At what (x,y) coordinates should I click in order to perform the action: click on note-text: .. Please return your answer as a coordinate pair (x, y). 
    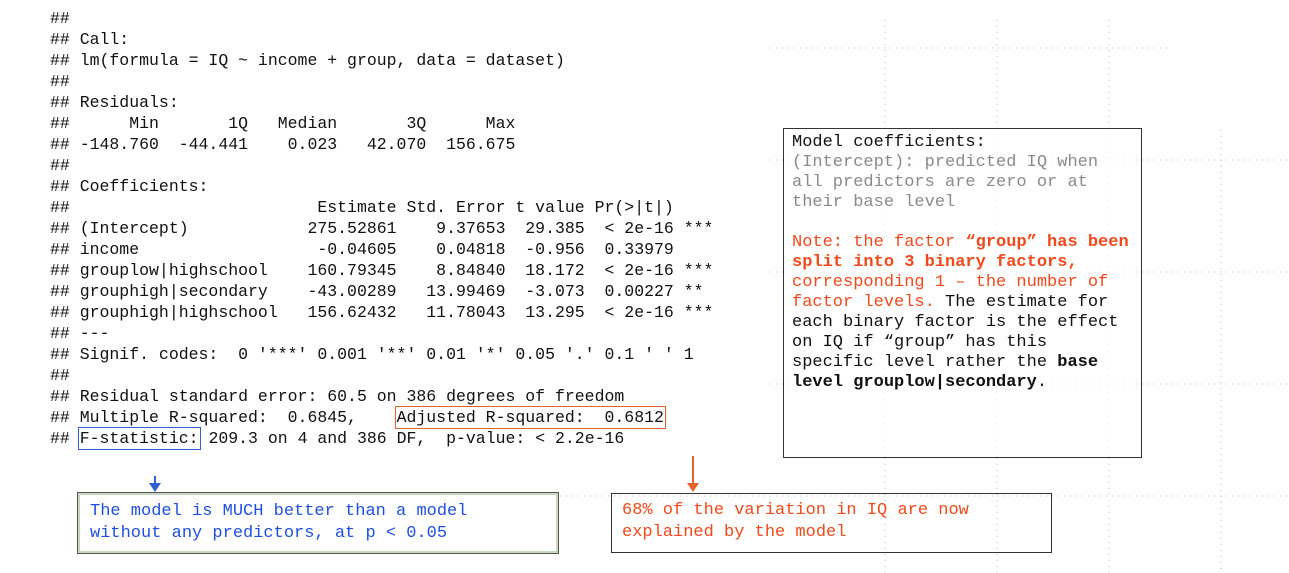
    Looking at the image, I should click on (1042, 382).